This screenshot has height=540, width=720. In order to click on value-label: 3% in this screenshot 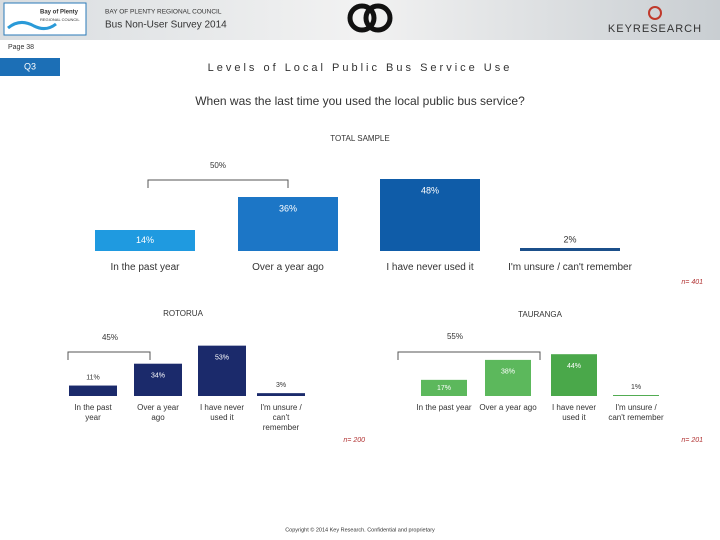, I will do `click(281, 385)`.